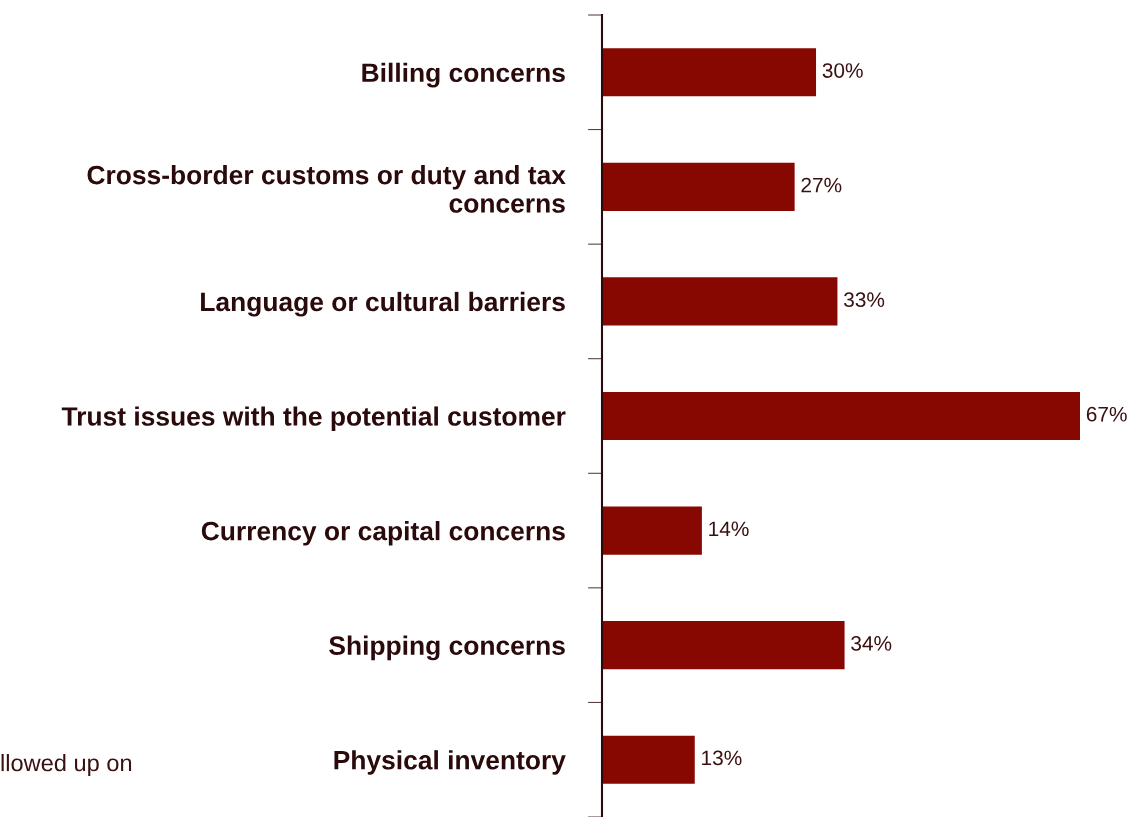 This screenshot has width=1136, height=817. I want to click on y-tick-label: Trust issues with the potential customer, so click(313, 419).